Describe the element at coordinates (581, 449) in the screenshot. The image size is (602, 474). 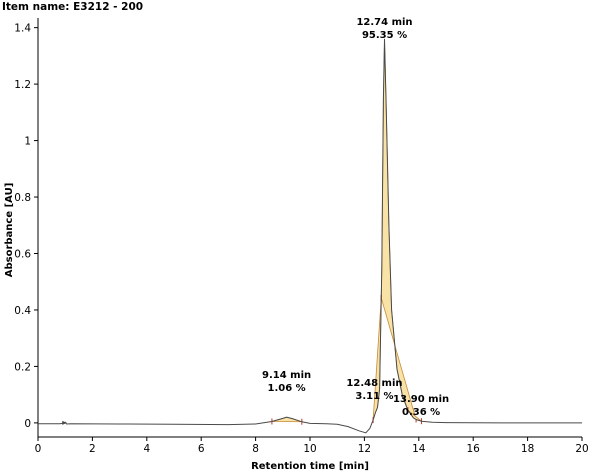
I see `x-tick-label: 20` at that location.